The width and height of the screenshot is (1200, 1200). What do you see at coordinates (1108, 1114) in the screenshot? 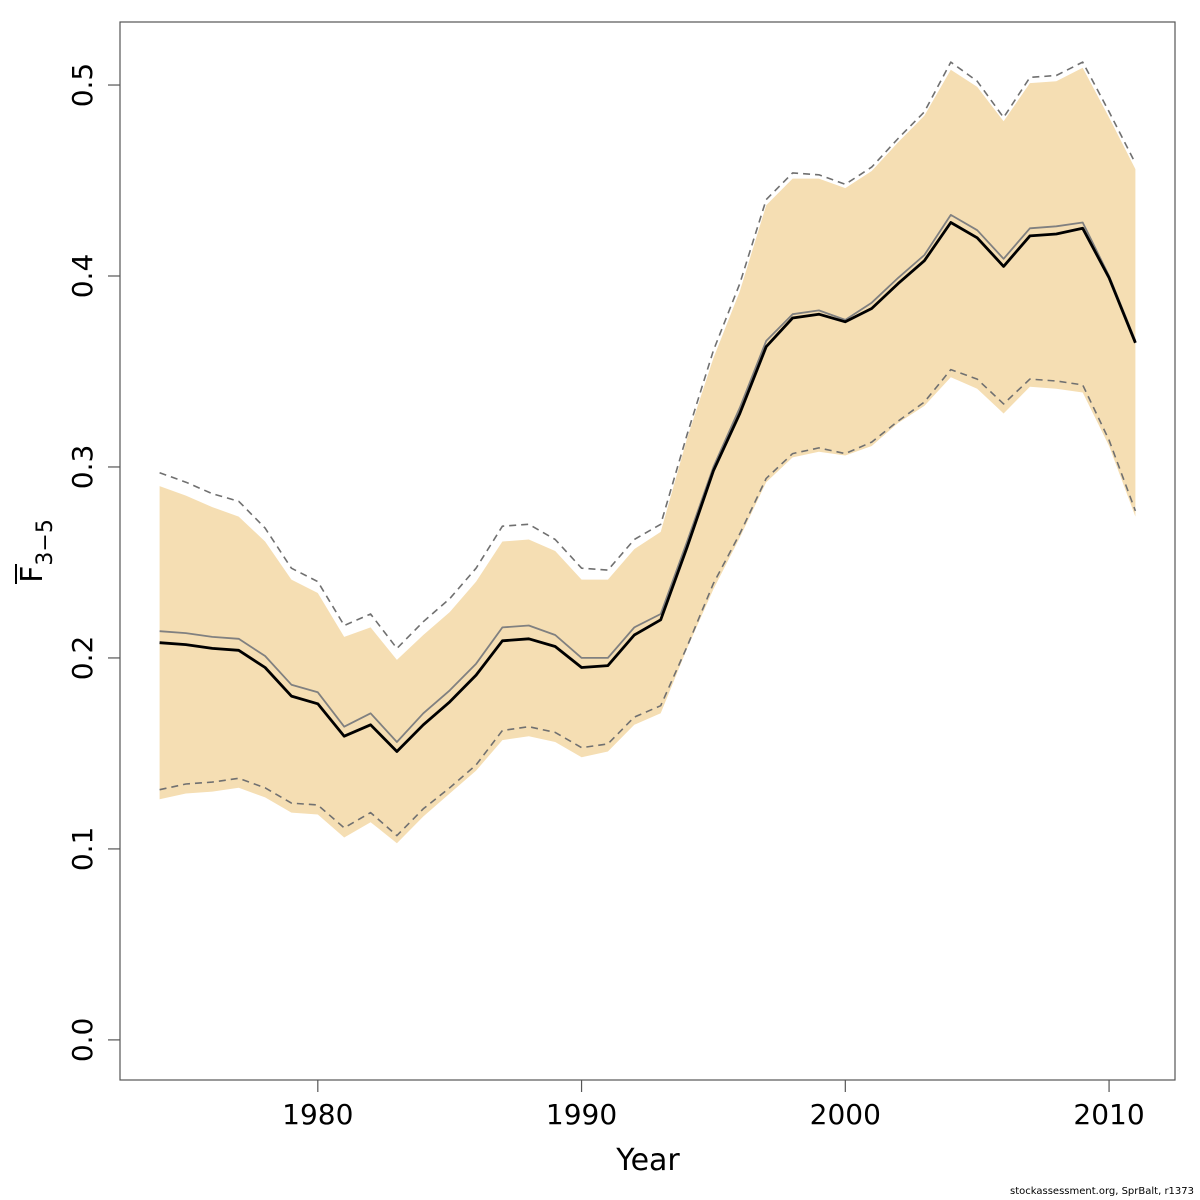
I see `x-tick-label: 2010` at bounding box center [1108, 1114].